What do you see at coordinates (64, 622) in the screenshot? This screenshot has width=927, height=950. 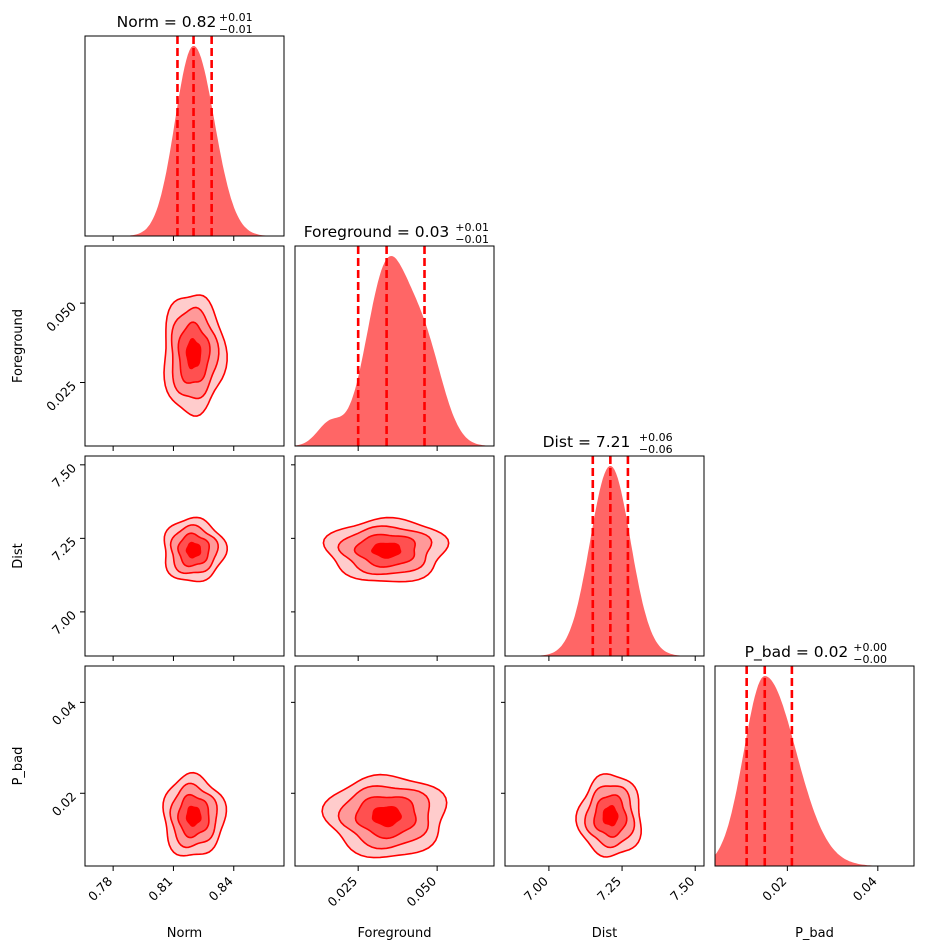 I see `y-tick-label: 7.00` at bounding box center [64, 622].